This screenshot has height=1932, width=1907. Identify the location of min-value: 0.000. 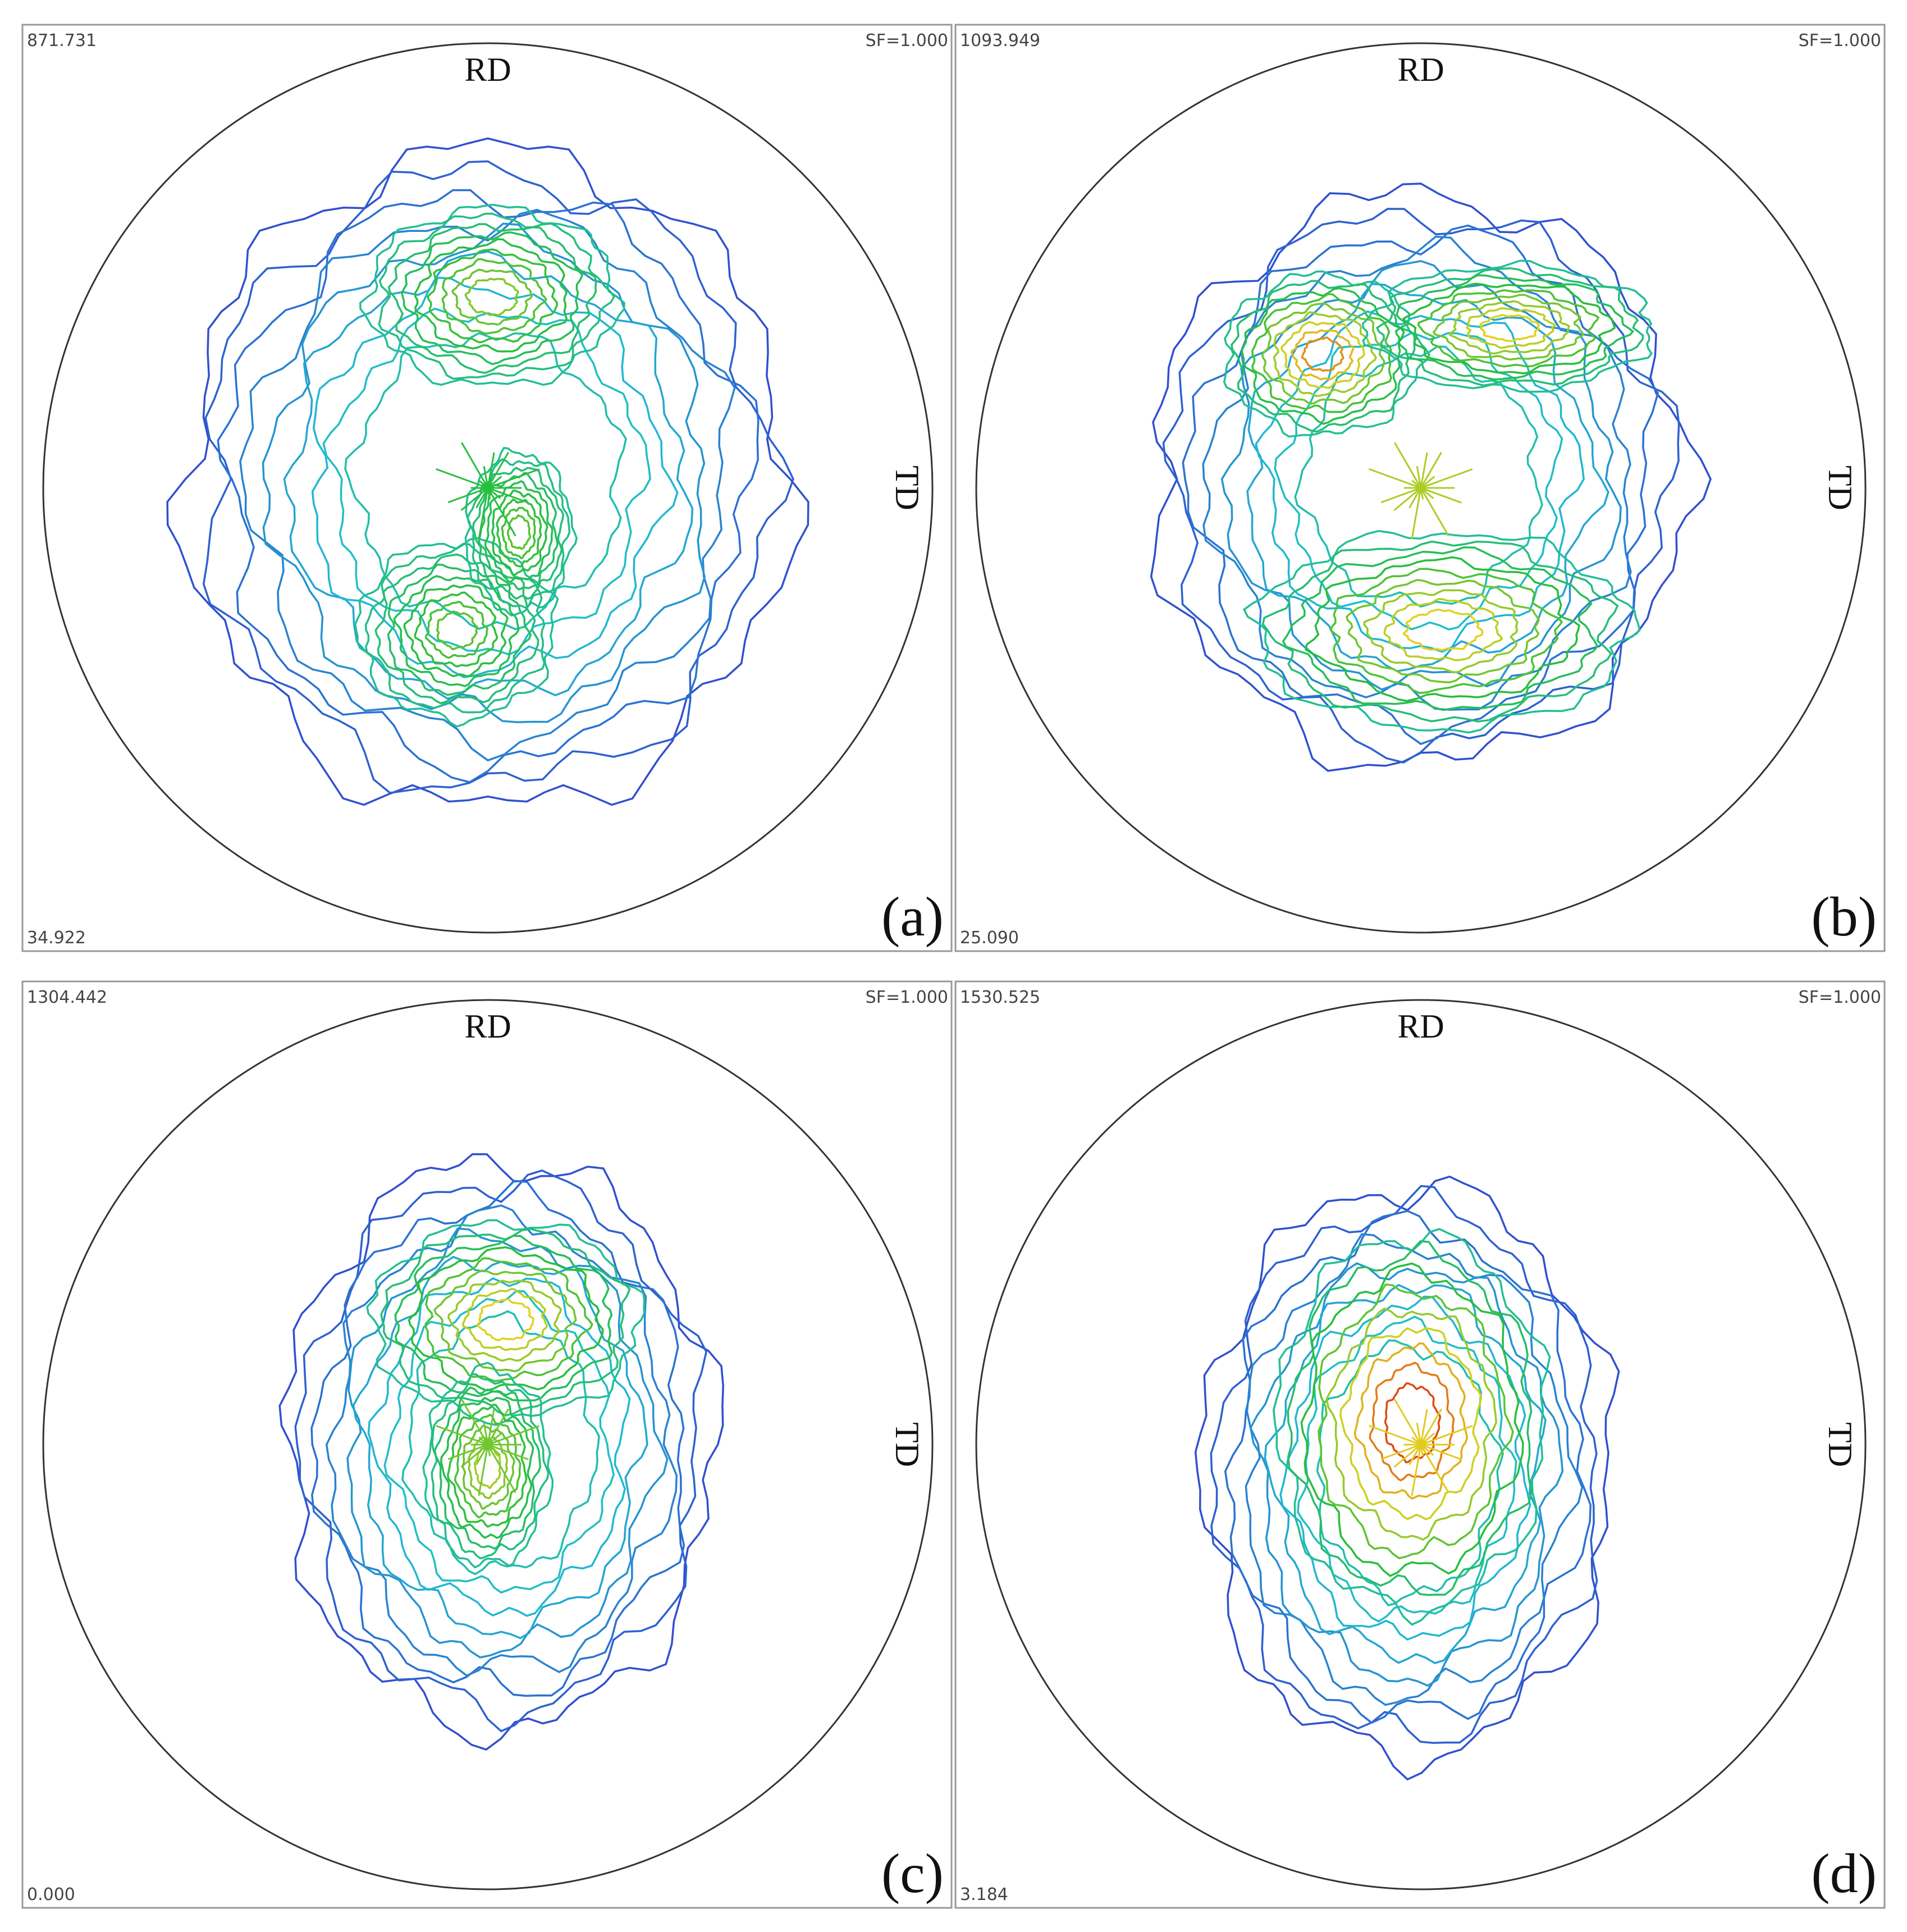
(51, 1894).